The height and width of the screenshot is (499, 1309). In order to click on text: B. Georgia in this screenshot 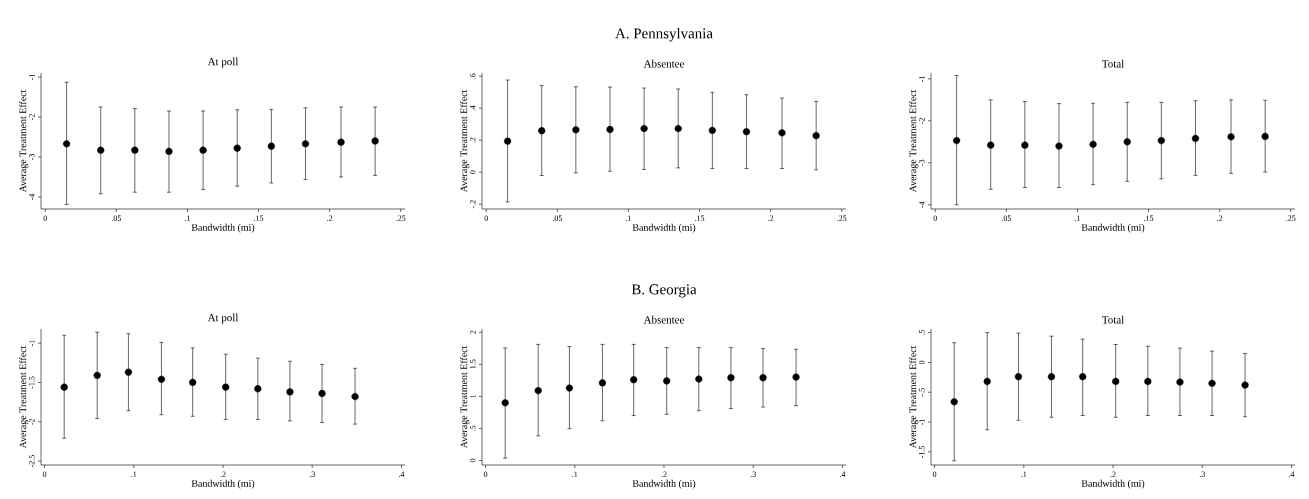, I will do `click(664, 291)`.